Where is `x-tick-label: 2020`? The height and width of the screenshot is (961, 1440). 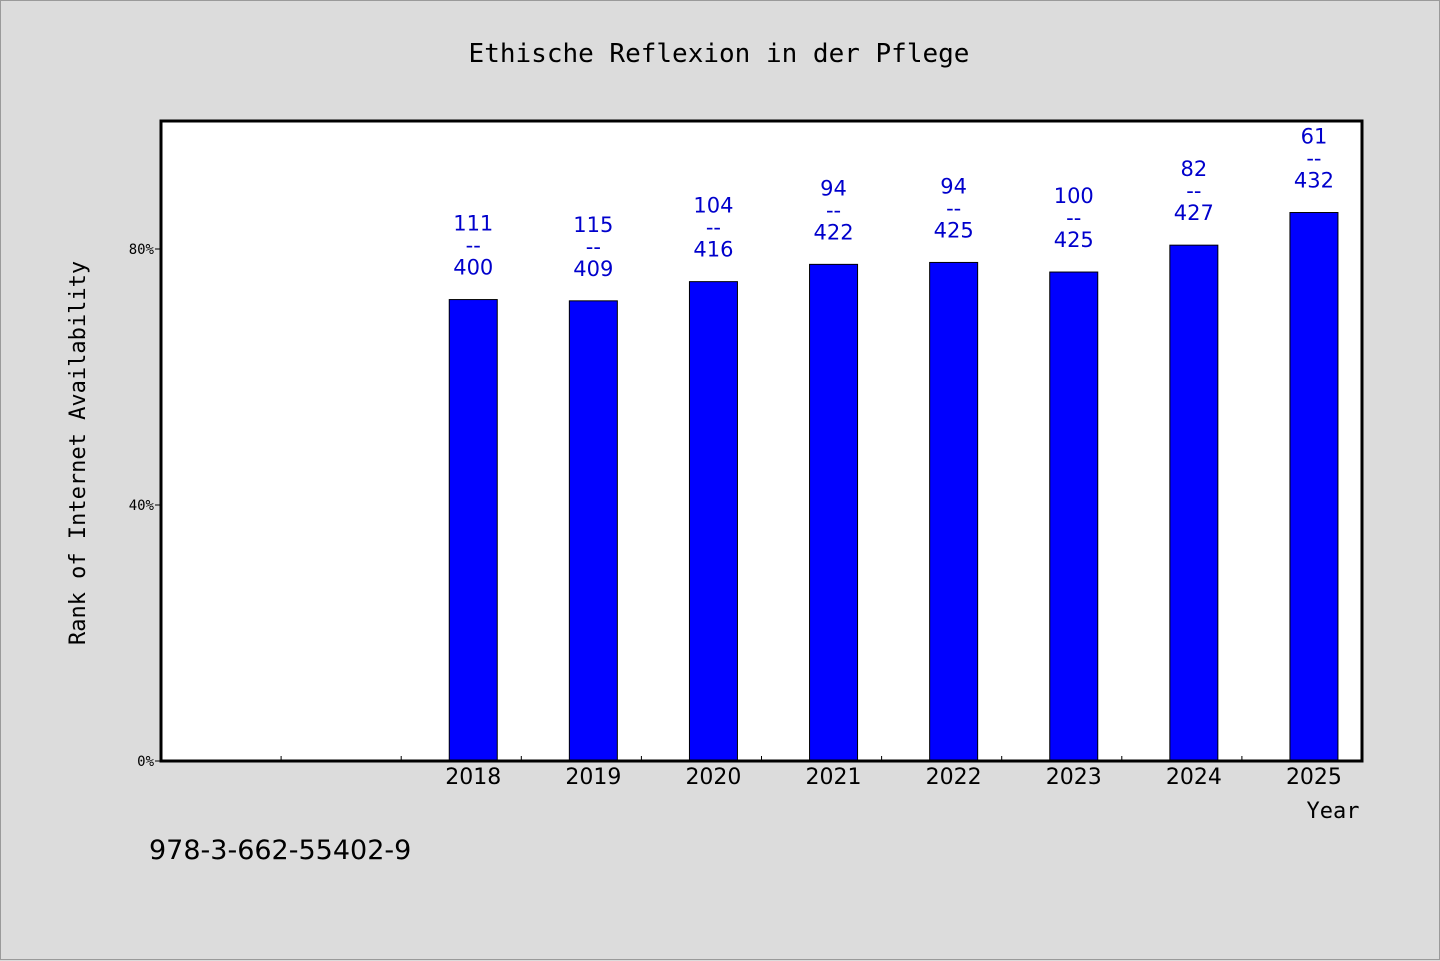
x-tick-label: 2020 is located at coordinates (713, 777).